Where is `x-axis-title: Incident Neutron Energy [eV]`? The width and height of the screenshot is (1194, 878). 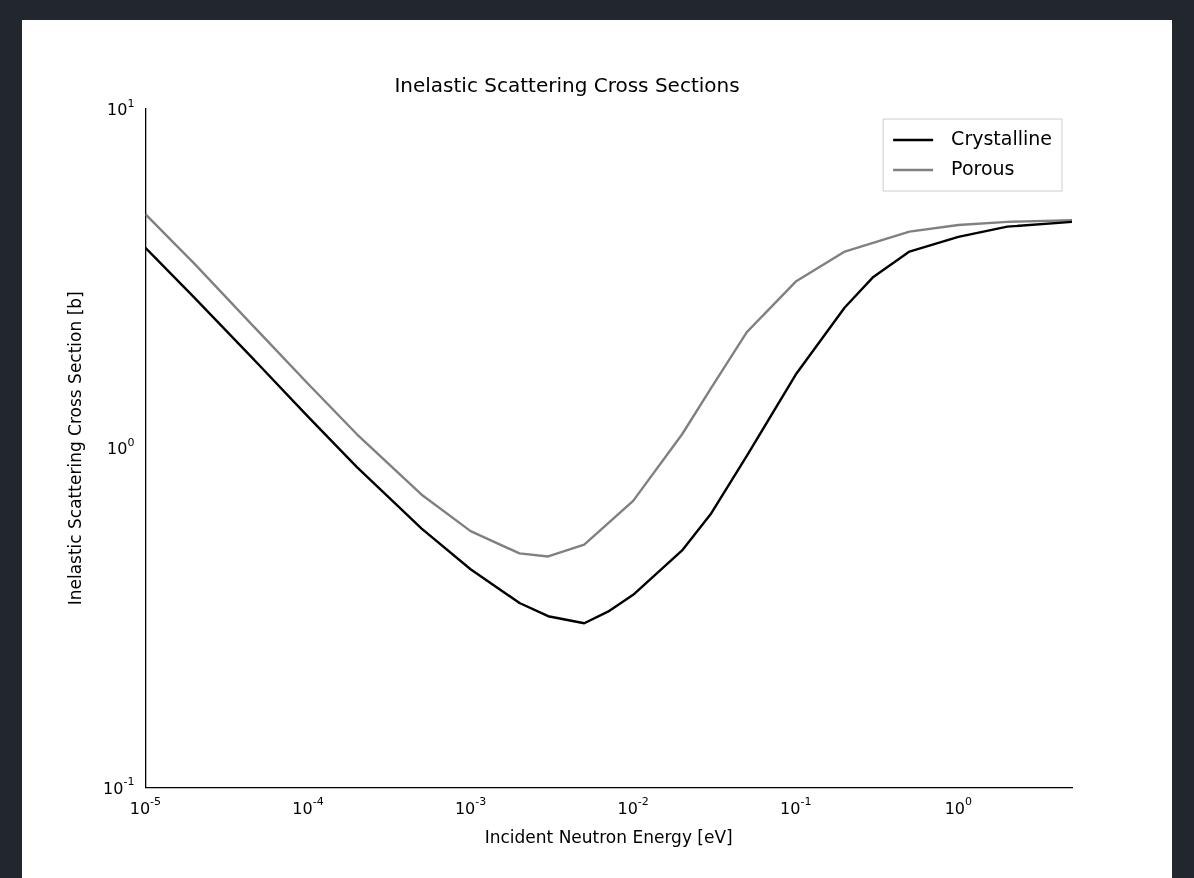
x-axis-title: Incident Neutron Energy [eV] is located at coordinates (608, 837).